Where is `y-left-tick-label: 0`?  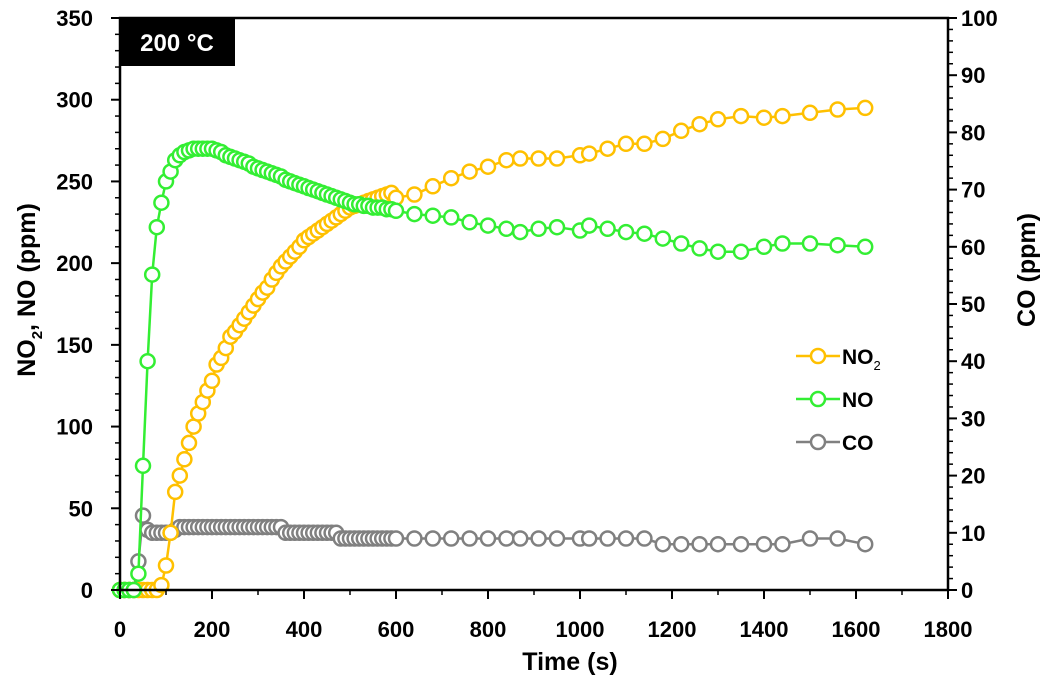 y-left-tick-label: 0 is located at coordinates (87, 590).